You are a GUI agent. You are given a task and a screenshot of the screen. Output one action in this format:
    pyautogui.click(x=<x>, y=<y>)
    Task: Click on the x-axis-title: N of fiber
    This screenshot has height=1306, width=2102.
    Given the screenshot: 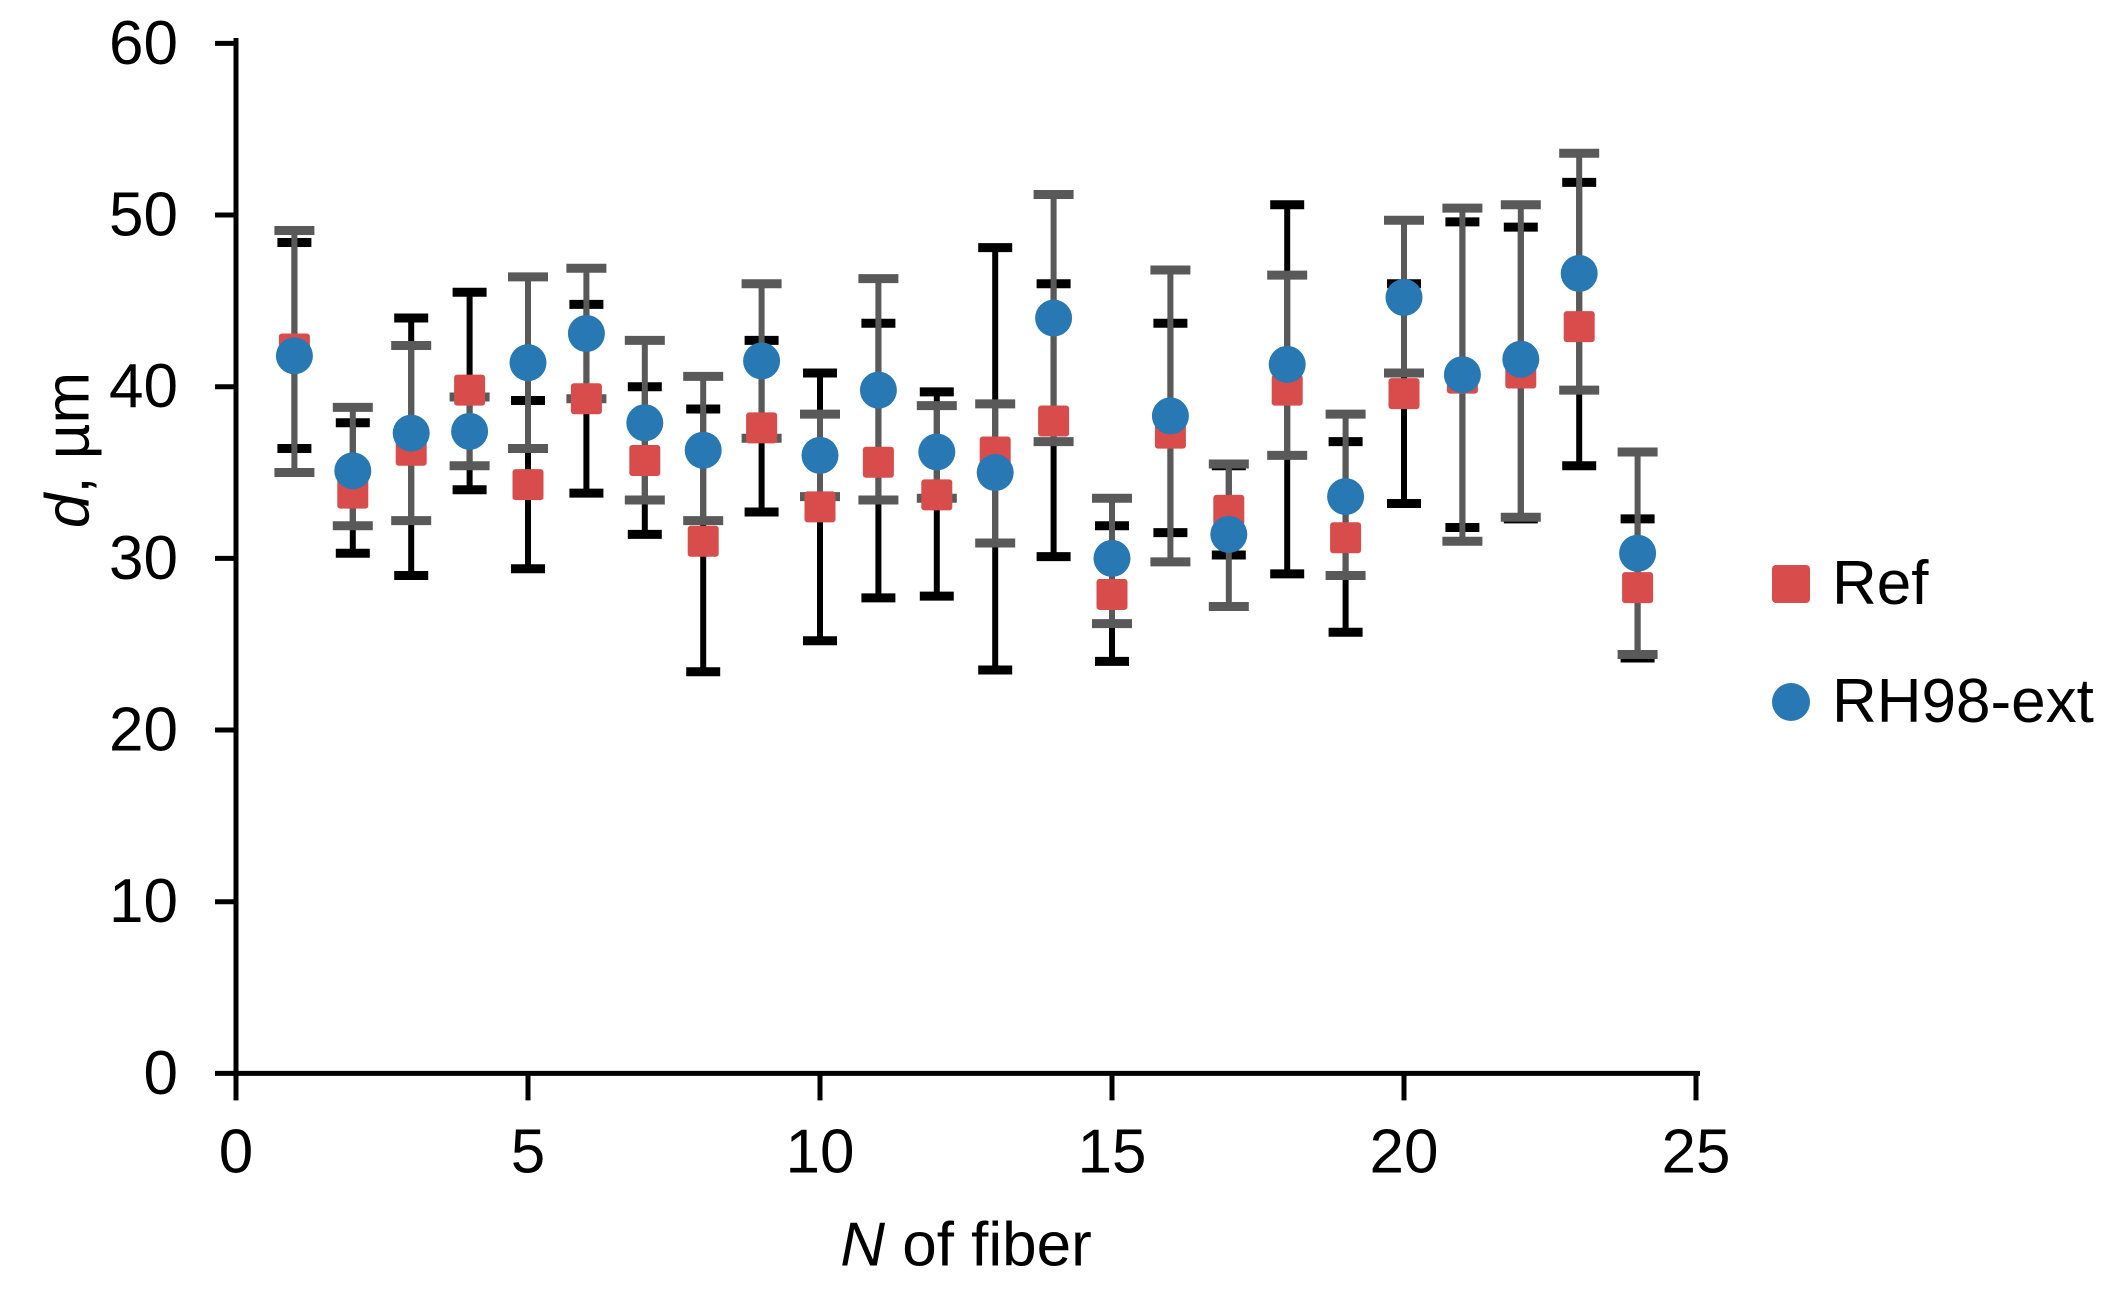 What is the action you would take?
    pyautogui.click(x=966, y=1245)
    